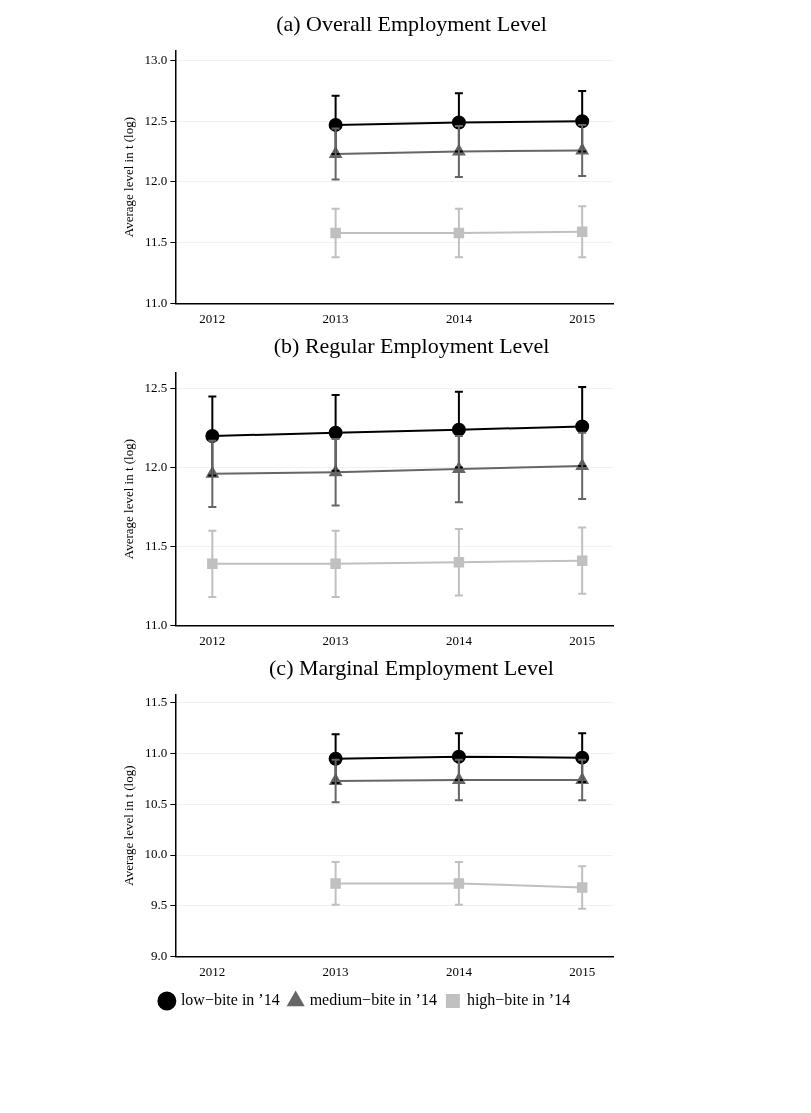 The height and width of the screenshot is (1113, 811). Describe the element at coordinates (518, 1000) in the screenshot. I see `legend-label: high−bite in ’14` at that location.